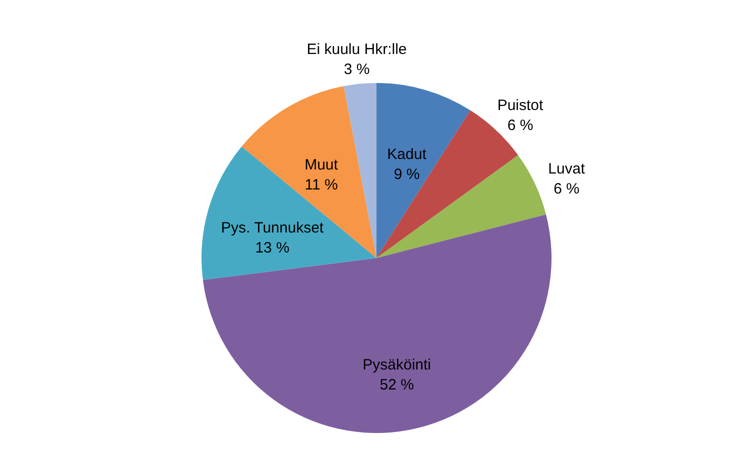 The image size is (753, 451). Describe the element at coordinates (397, 365) in the screenshot. I see `slice-label: Pysäköinti` at that location.